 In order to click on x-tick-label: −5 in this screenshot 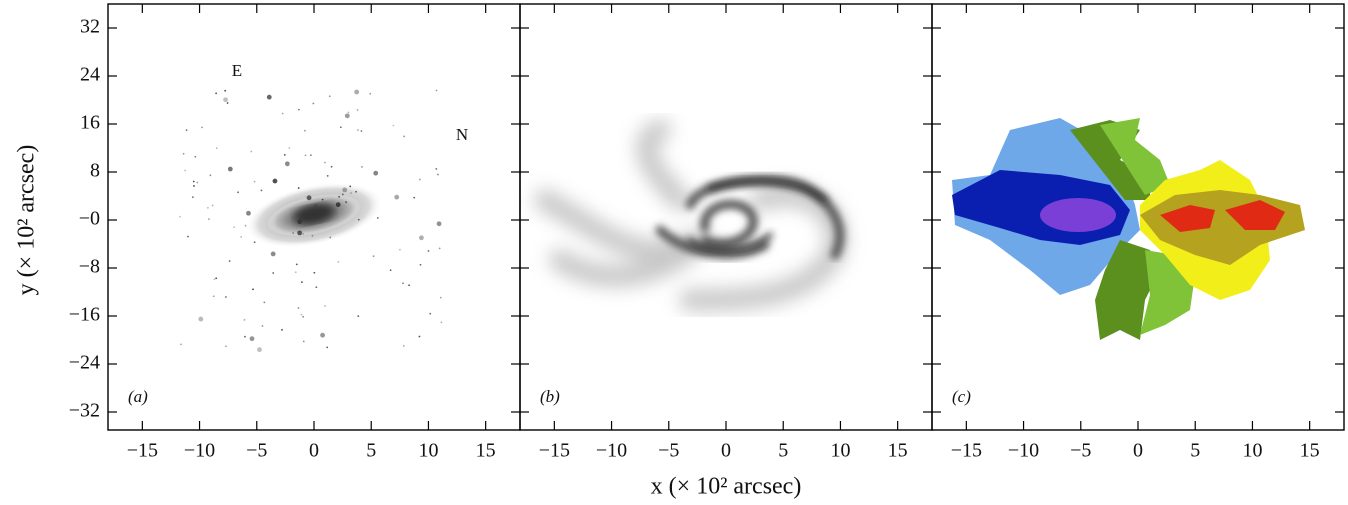, I will do `click(668, 451)`.